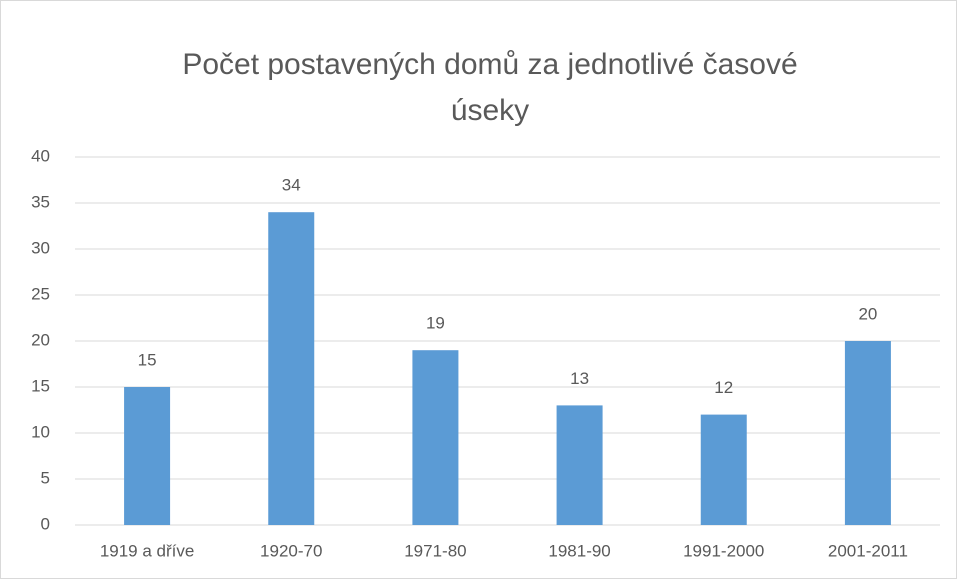 The height and width of the screenshot is (579, 957). Describe the element at coordinates (867, 313) in the screenshot. I see `data-label: 20` at that location.